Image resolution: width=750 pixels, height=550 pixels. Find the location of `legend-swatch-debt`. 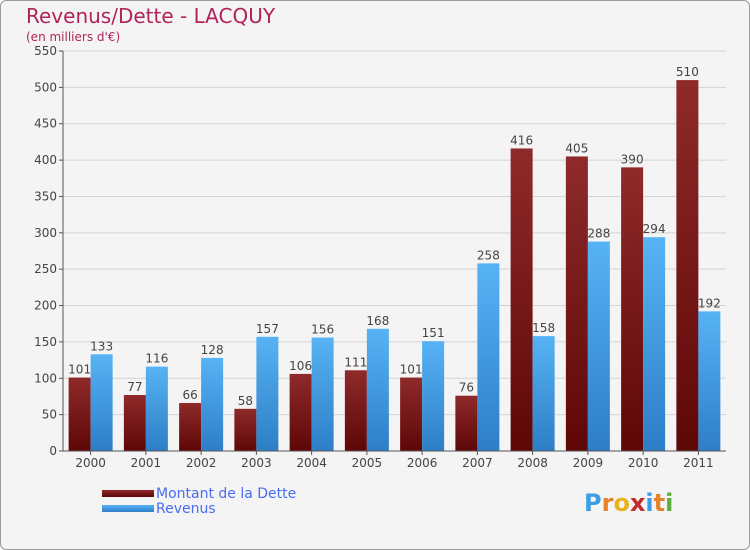

legend-swatch-debt is located at coordinates (128, 493).